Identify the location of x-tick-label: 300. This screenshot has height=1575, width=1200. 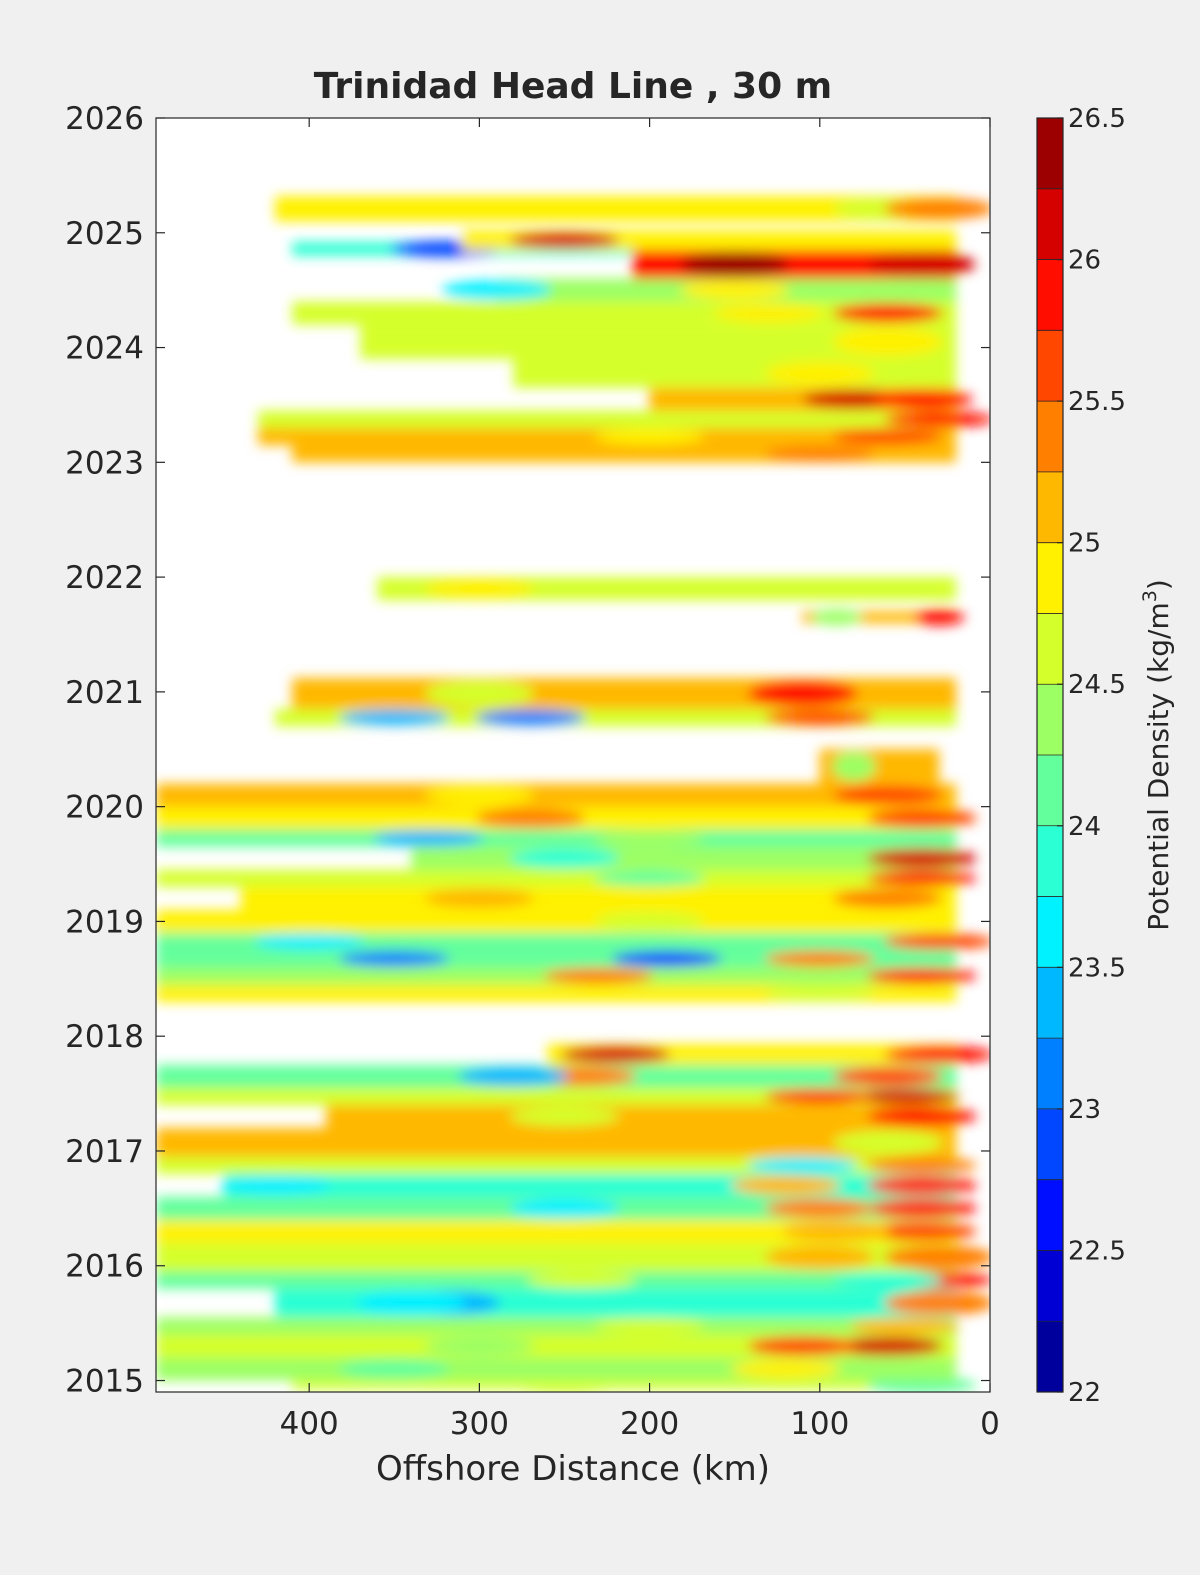
(479, 1424).